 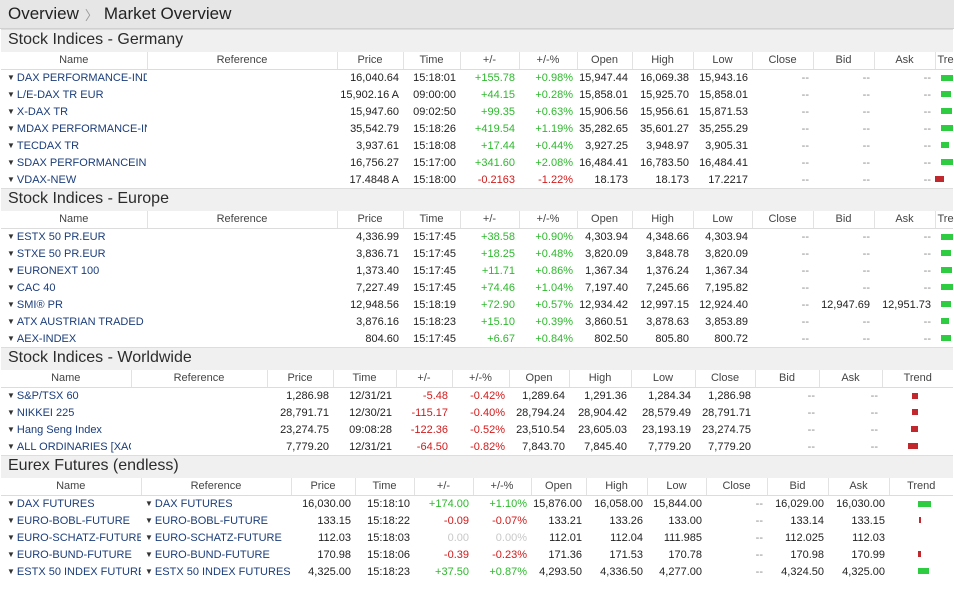 What do you see at coordinates (73, 520) in the screenshot?
I see `instrument-name-link: EURO-BOBL-FUTURE` at bounding box center [73, 520].